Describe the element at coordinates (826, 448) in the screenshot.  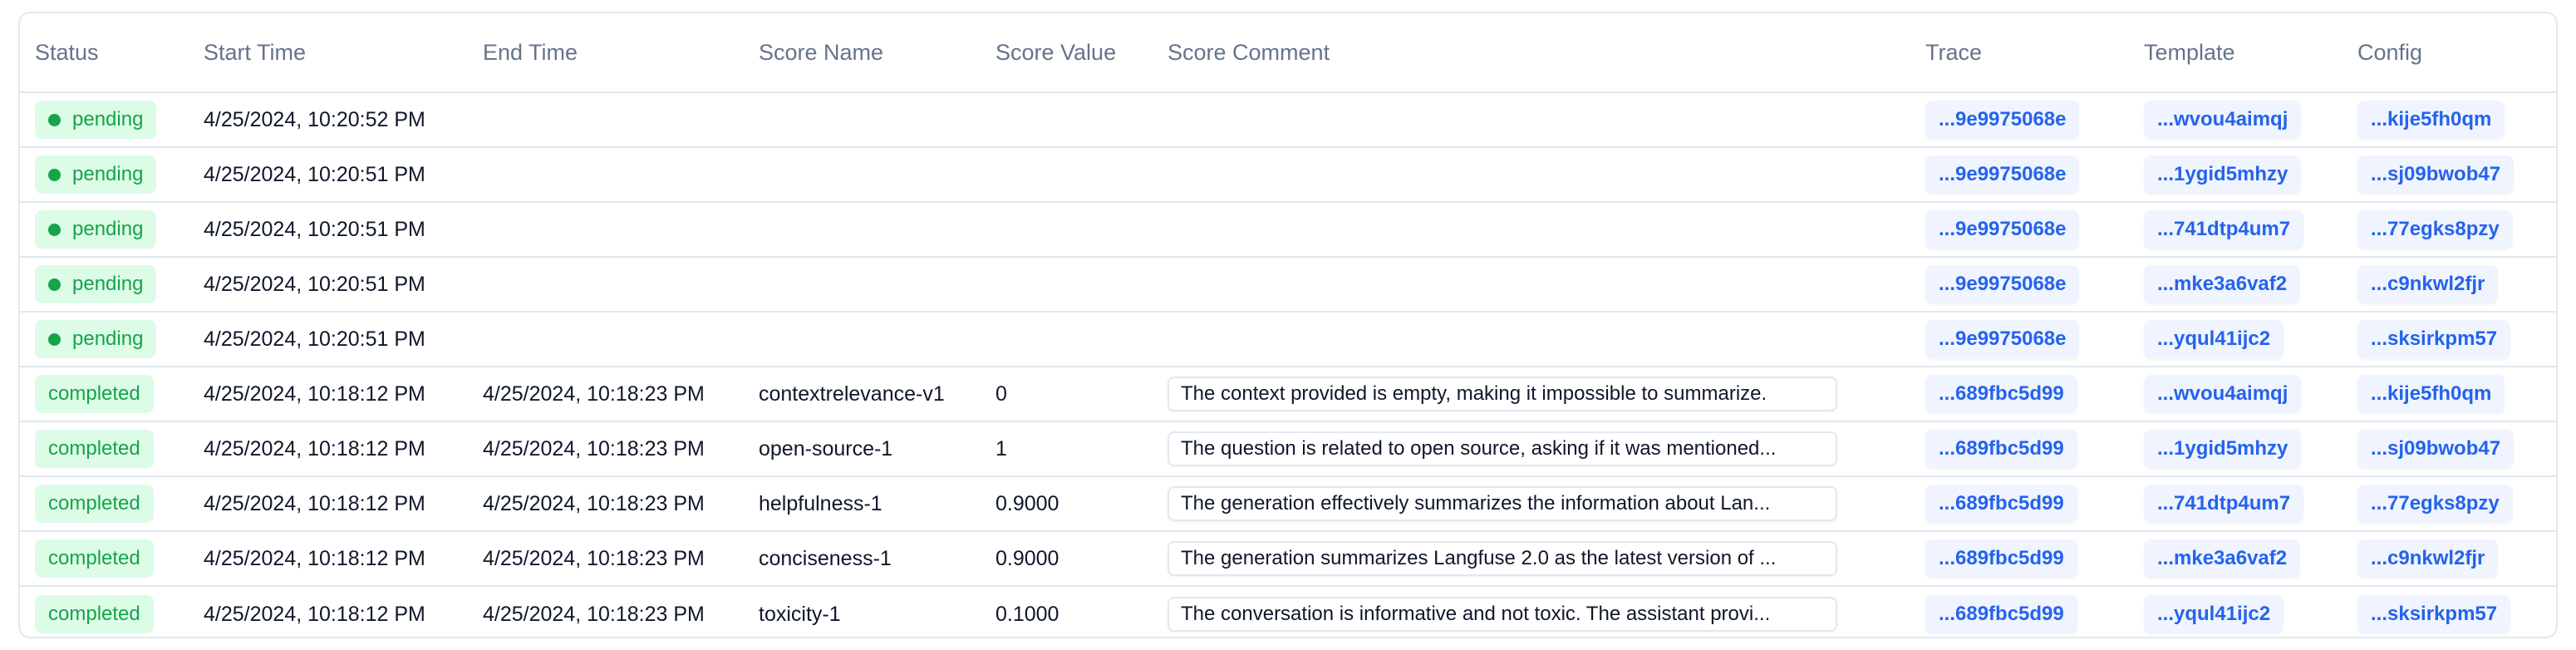
I see `score-name: open-source-1` at that location.